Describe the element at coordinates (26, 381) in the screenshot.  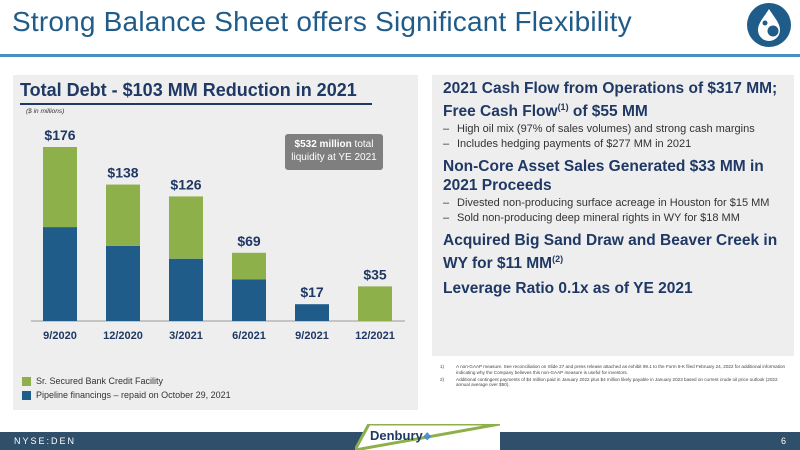
I see `legend-swatch-green` at that location.